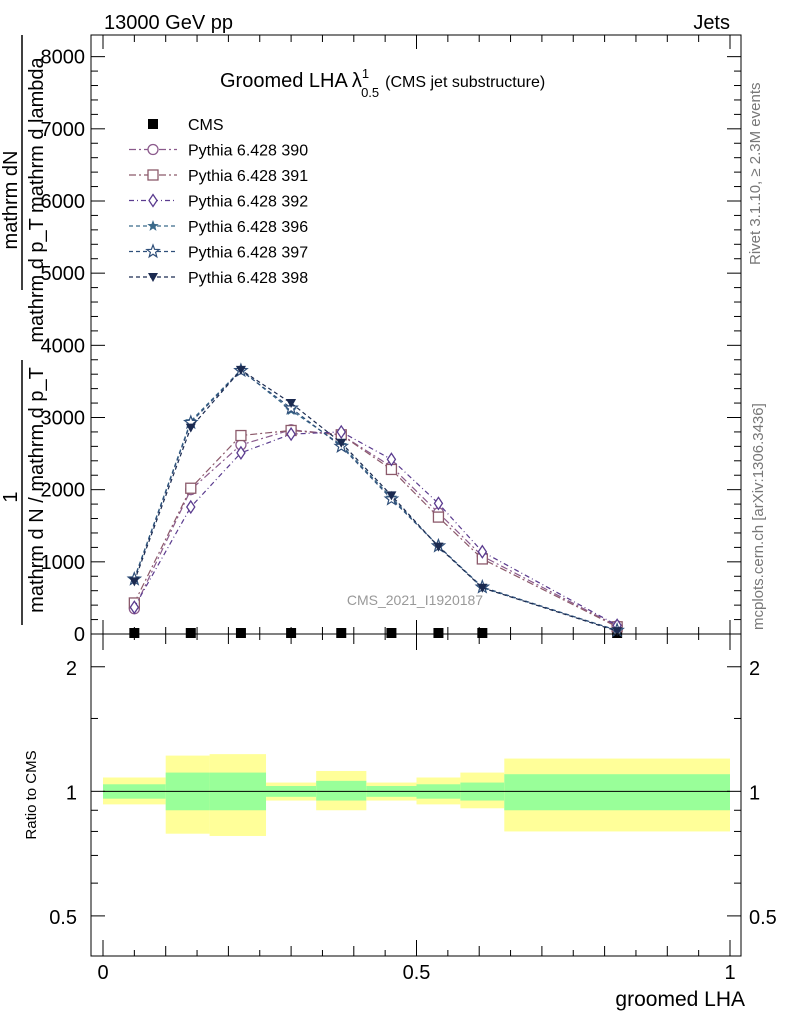  What do you see at coordinates (11, 496) in the screenshot?
I see `ylabel-prefix: 1` at bounding box center [11, 496].